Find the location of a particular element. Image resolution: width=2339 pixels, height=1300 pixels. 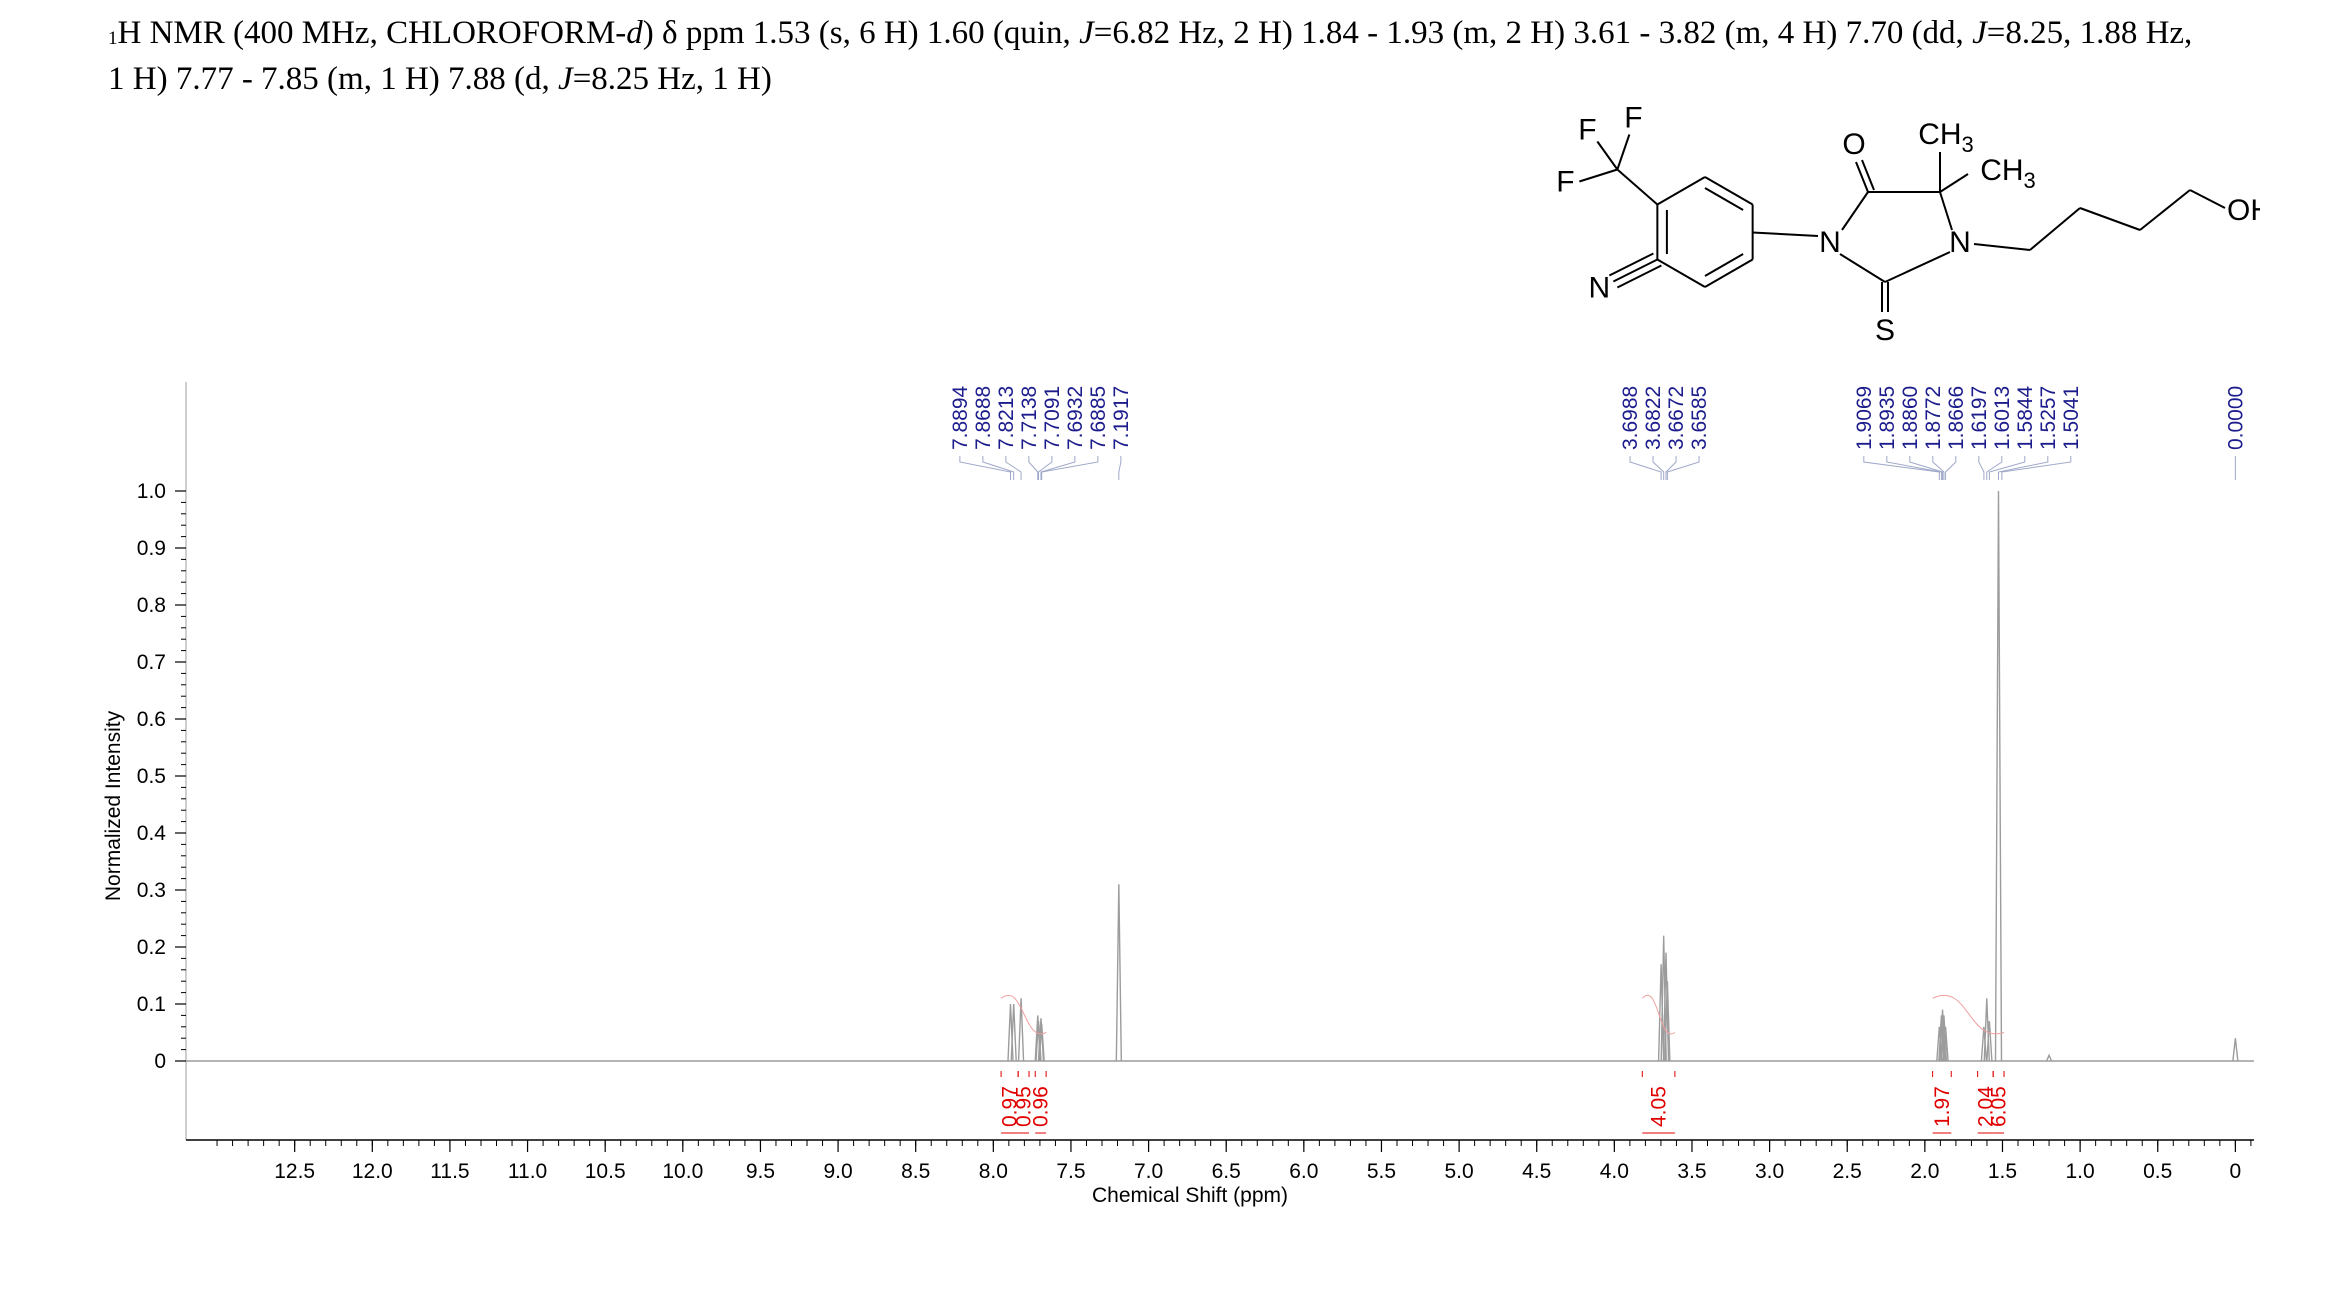

x-tick-label: 1.5 is located at coordinates (2002, 1171).